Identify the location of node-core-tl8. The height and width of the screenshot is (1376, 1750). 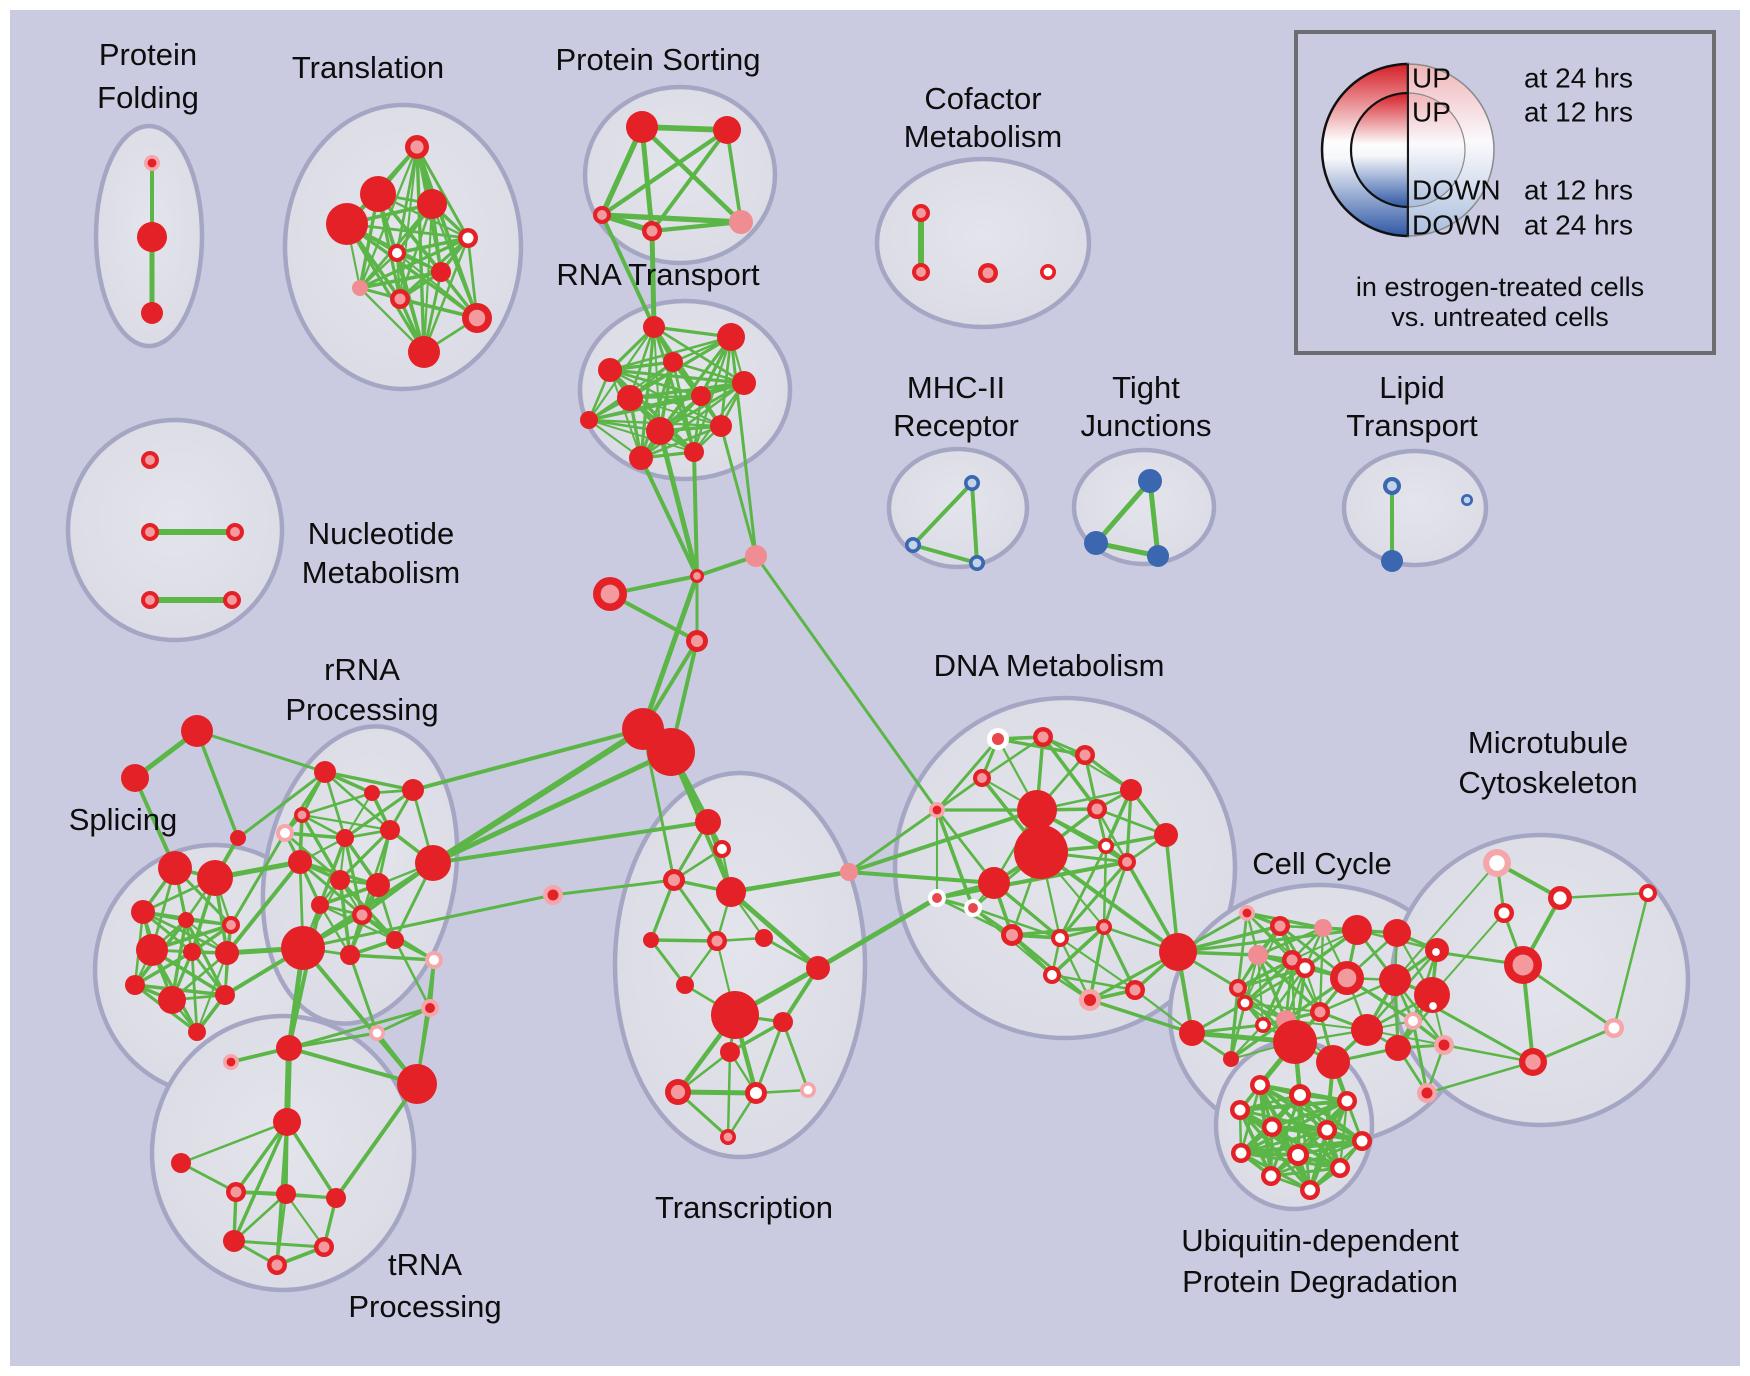
(400, 299).